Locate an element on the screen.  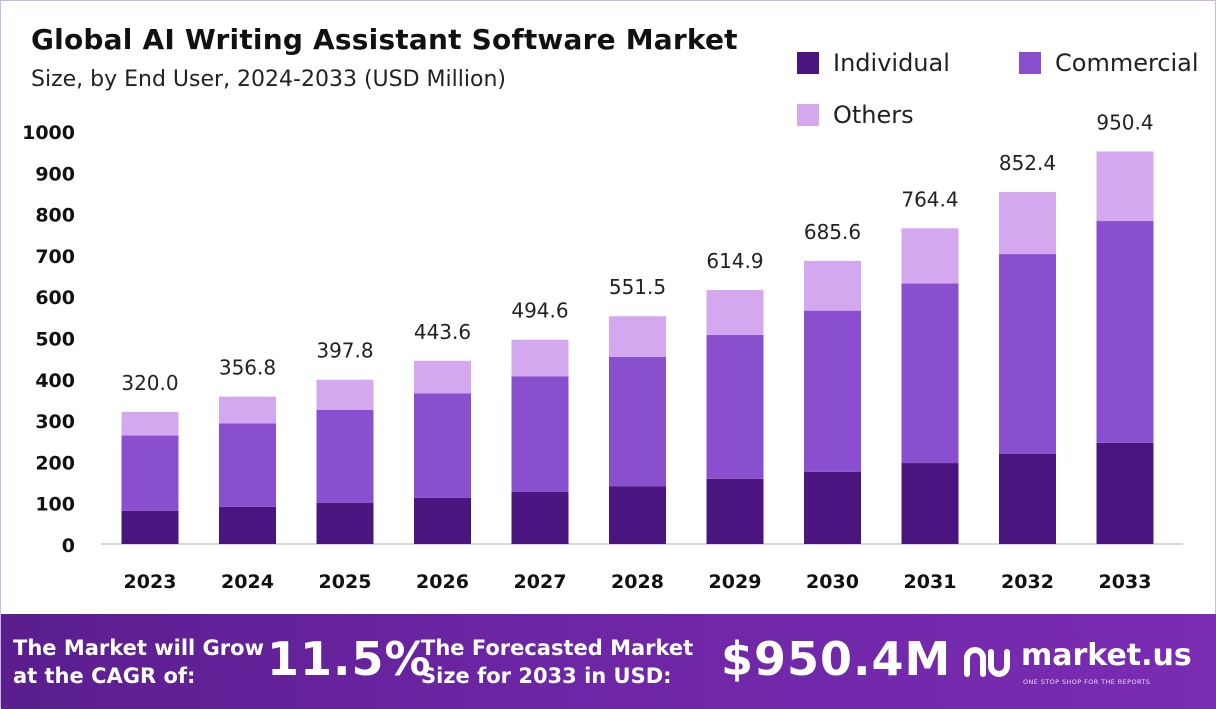
legend-label-commercial: Commercial is located at coordinates (1127, 63).